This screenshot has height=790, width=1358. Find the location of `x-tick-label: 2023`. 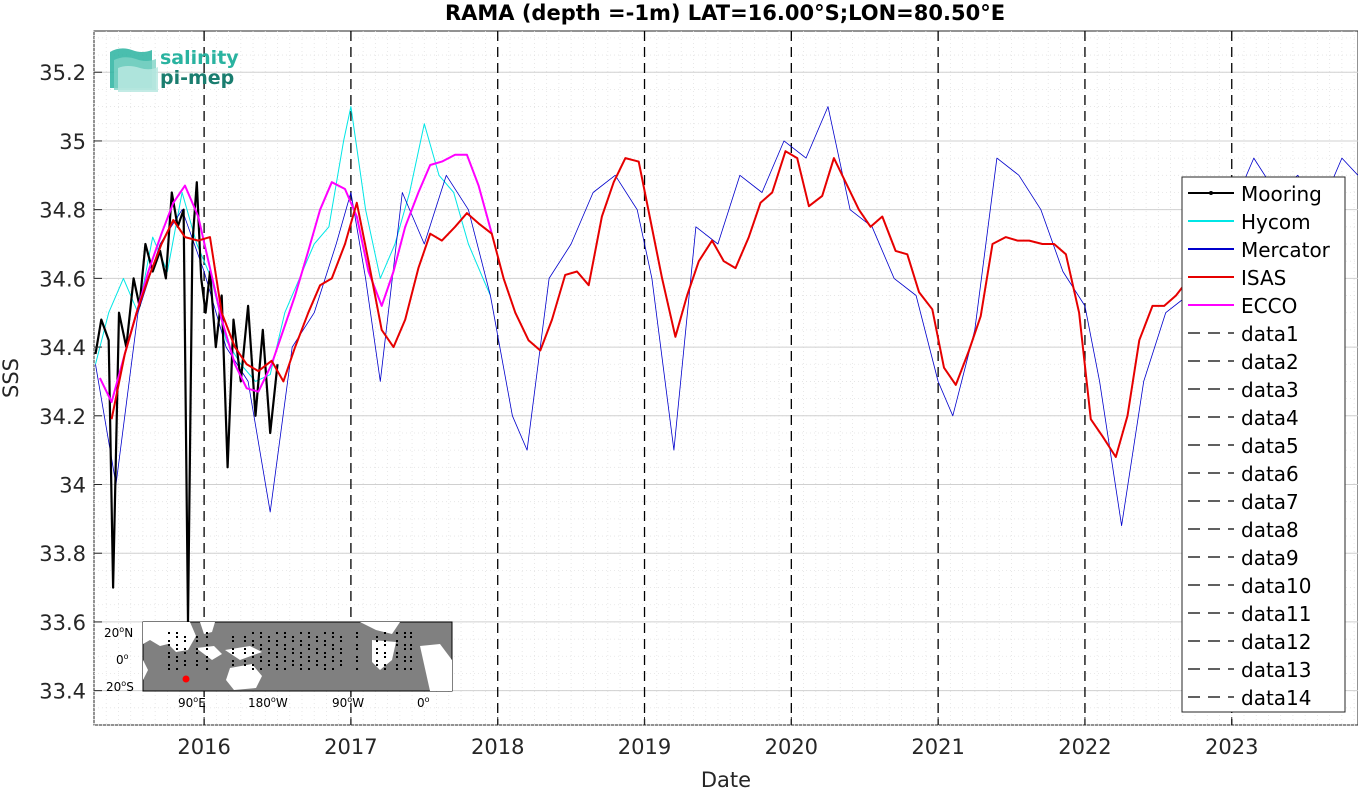

x-tick-label: 2023 is located at coordinates (1231, 747).